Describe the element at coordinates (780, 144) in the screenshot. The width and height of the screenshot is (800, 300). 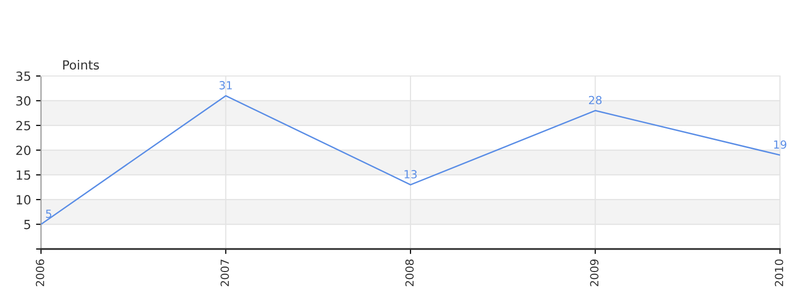
I see `data-label: 19` at that location.